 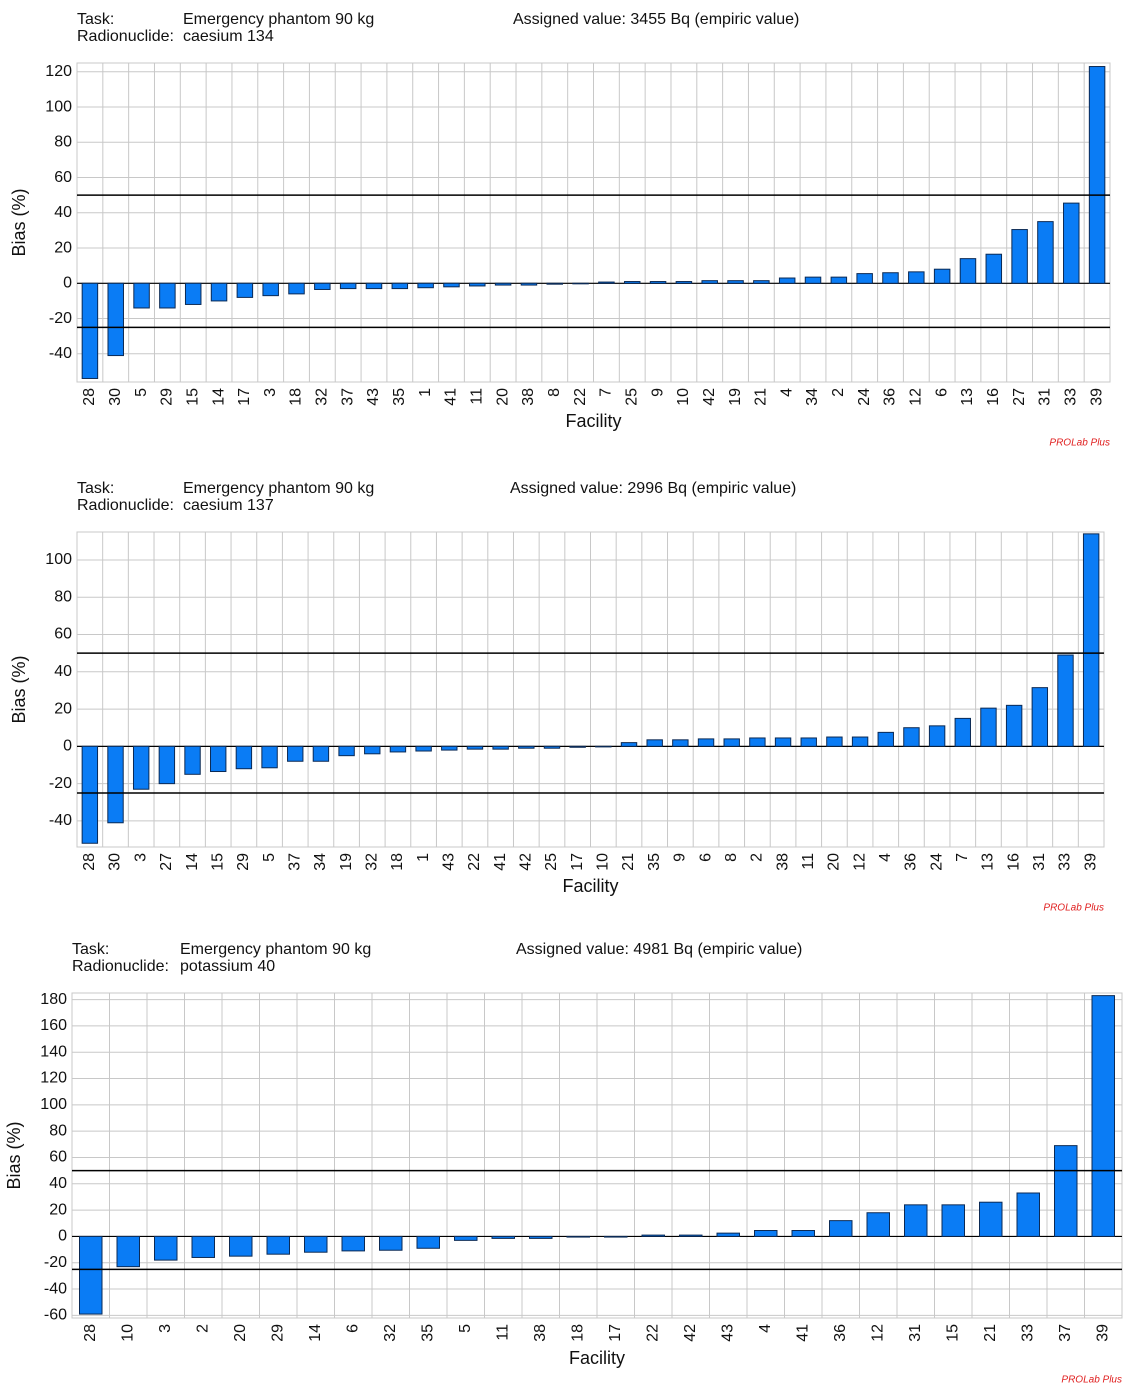 I want to click on x-tick-label: 22, so click(x=652, y=1333).